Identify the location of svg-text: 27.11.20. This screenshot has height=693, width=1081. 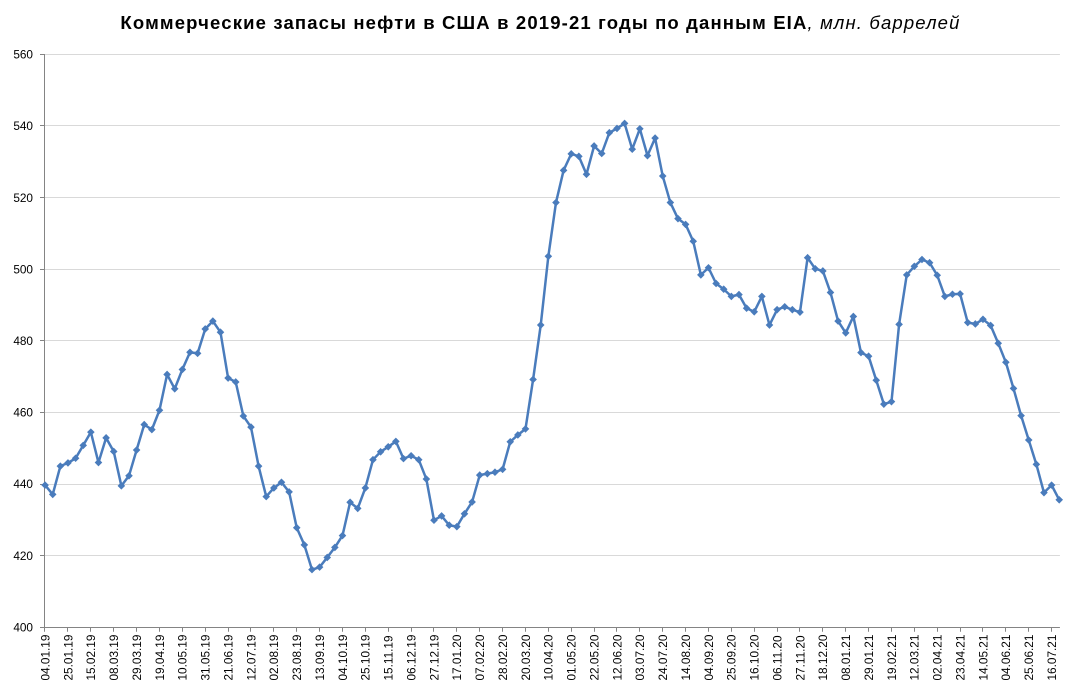
(800, 657).